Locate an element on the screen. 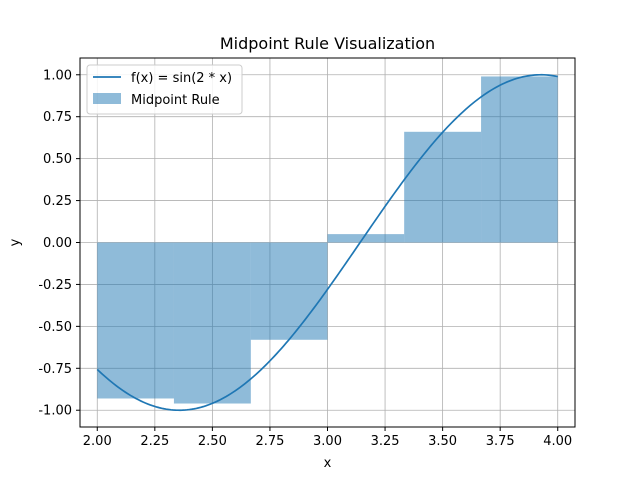 The height and width of the screenshot is (480, 640). y-tick-label: 0.00 is located at coordinates (57, 243).